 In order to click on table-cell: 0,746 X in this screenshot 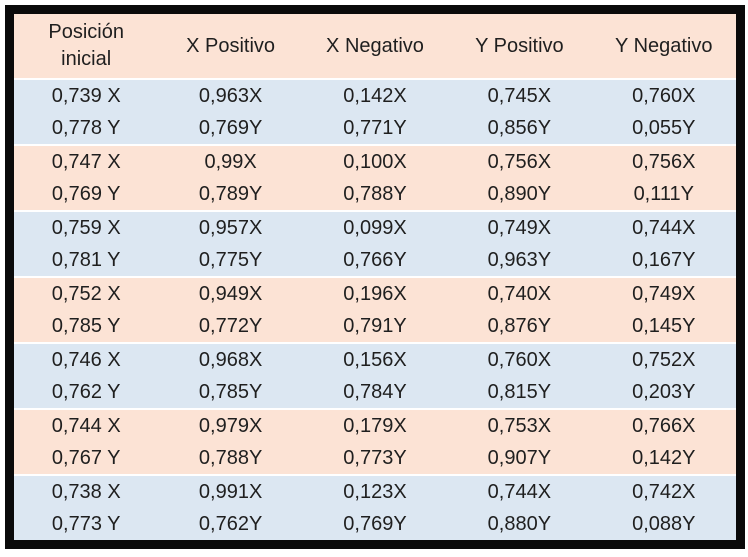, I will do `click(86, 359)`.